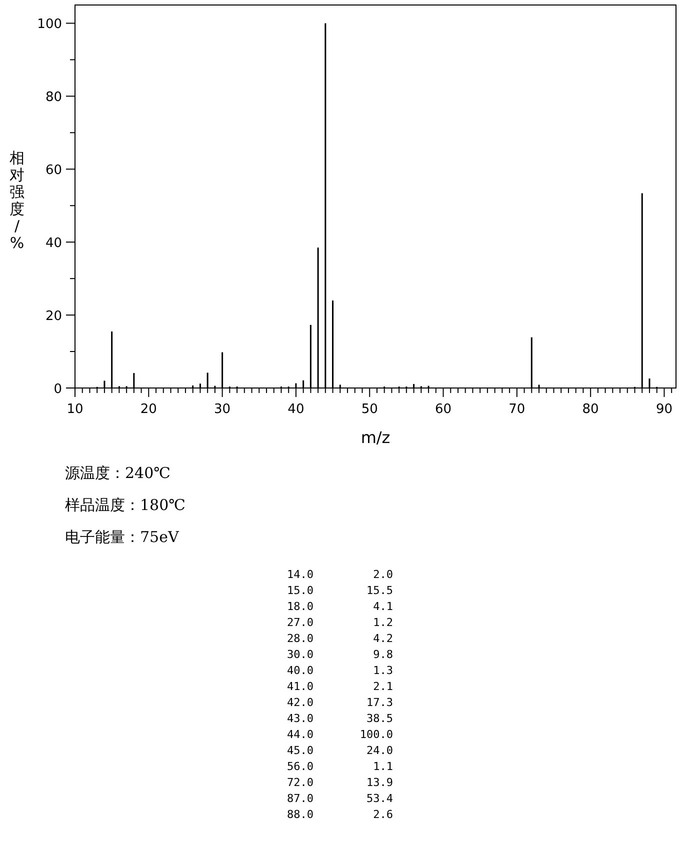 Image resolution: width=680 pixels, height=850 pixels. What do you see at coordinates (340, 590) in the screenshot?
I see `text: 15.0 15.5` at bounding box center [340, 590].